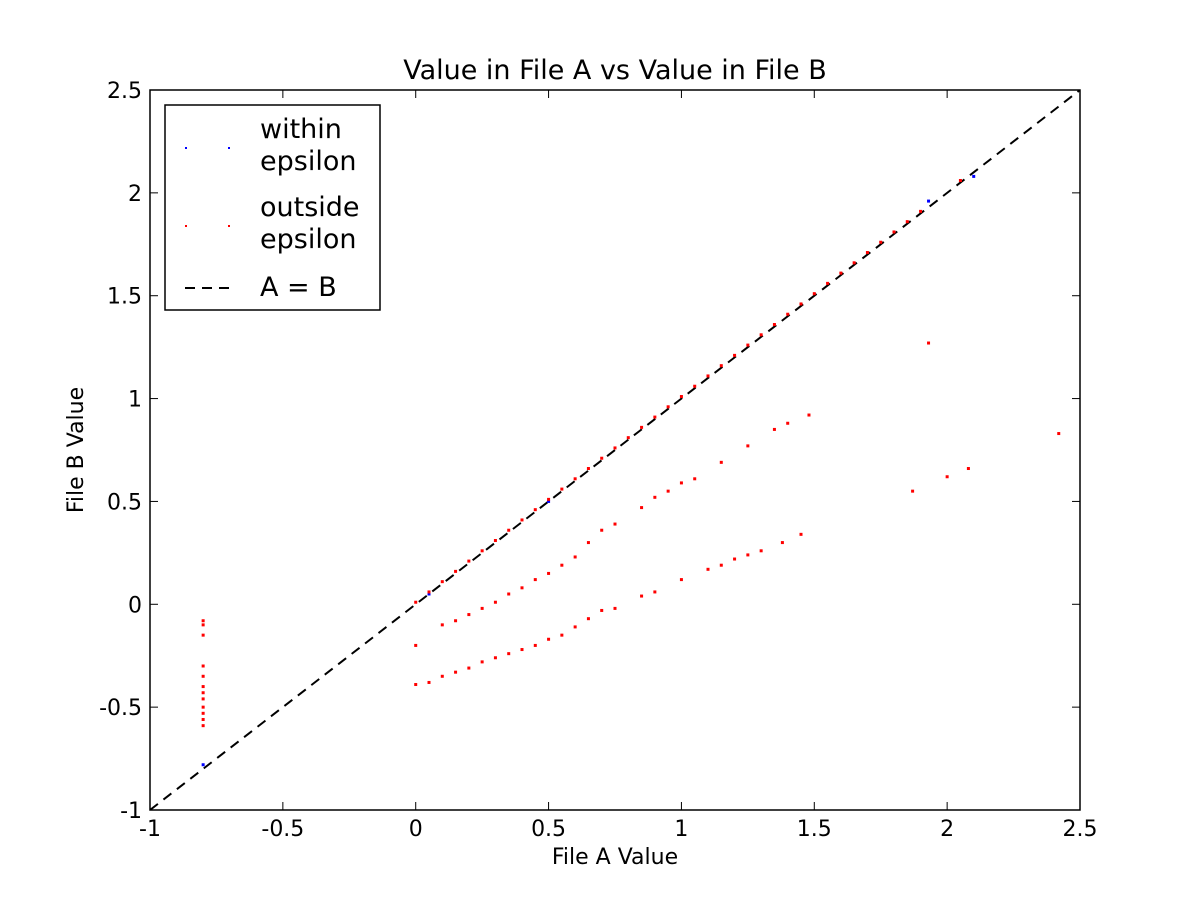  Describe the element at coordinates (282, 829) in the screenshot. I see `x-tick-label: -0.5` at that location.